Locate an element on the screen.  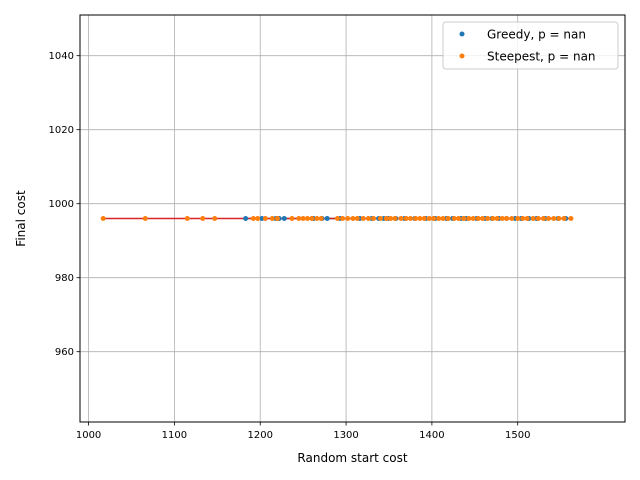
legend-label-greedy: Greedy, p = nan is located at coordinates (536, 35).